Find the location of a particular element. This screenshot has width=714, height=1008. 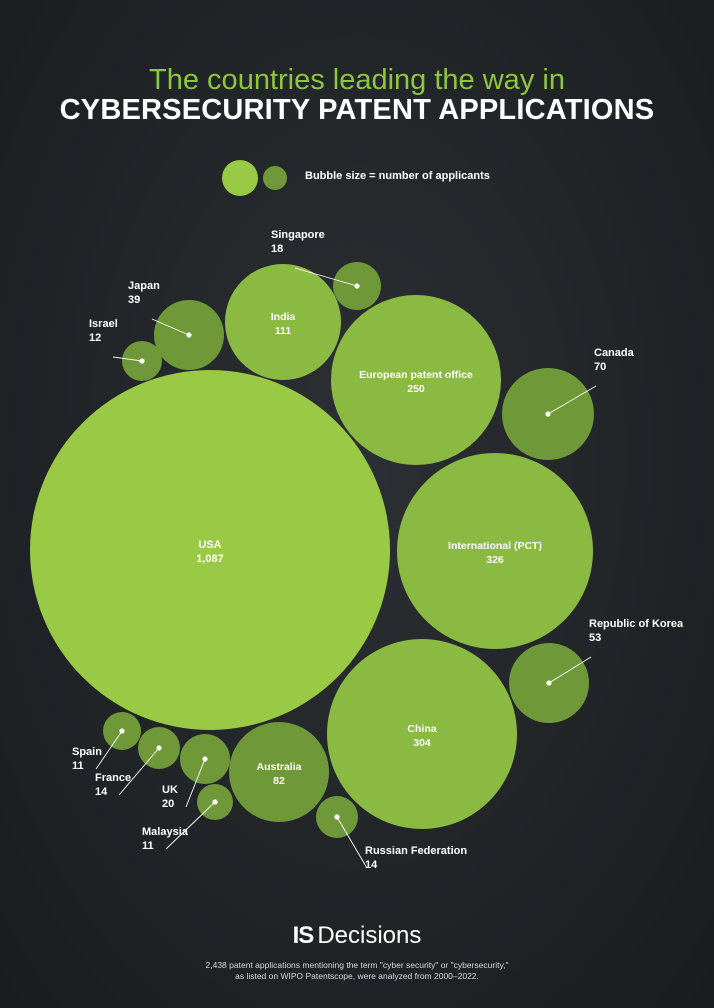

leader-line-republic-of-korea is located at coordinates (570, 670).